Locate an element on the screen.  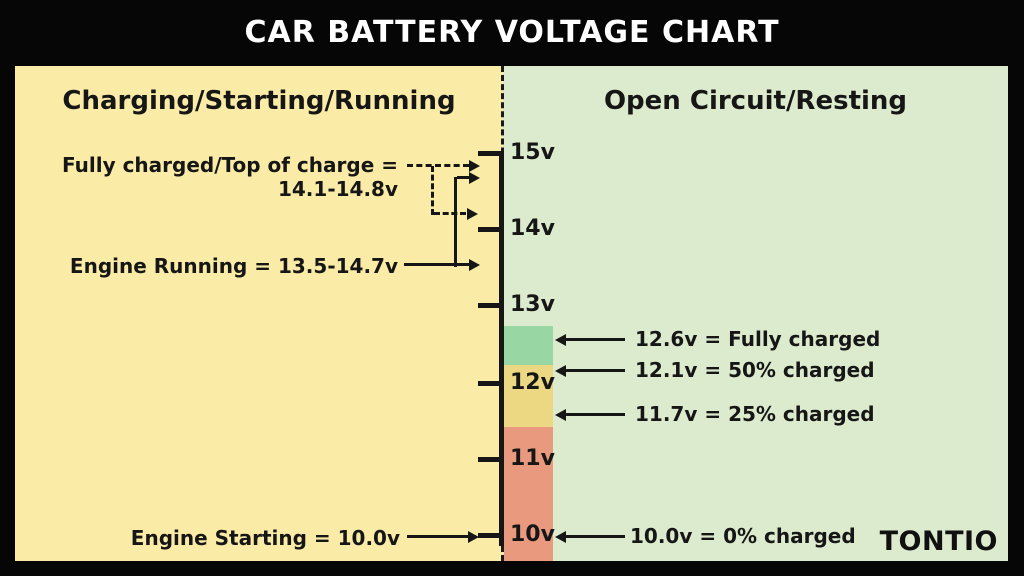
axis-tick-10v is located at coordinates (491, 535).